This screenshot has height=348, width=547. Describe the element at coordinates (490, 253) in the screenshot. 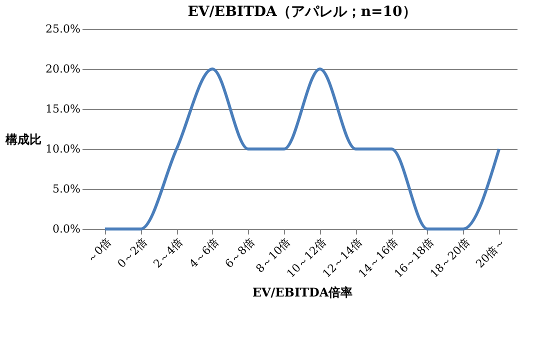

I see `x-tick-label: 20倍～` at that location.